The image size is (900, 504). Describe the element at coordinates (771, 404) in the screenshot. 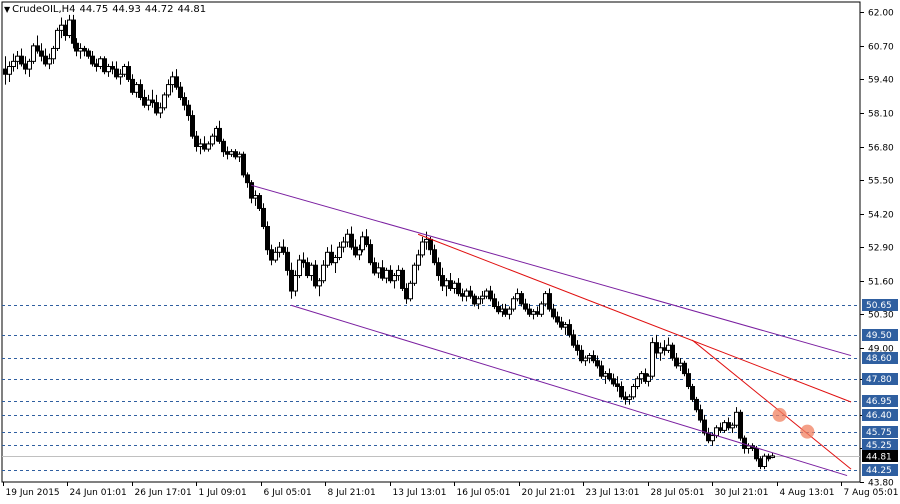

I see `trend-line` at that location.